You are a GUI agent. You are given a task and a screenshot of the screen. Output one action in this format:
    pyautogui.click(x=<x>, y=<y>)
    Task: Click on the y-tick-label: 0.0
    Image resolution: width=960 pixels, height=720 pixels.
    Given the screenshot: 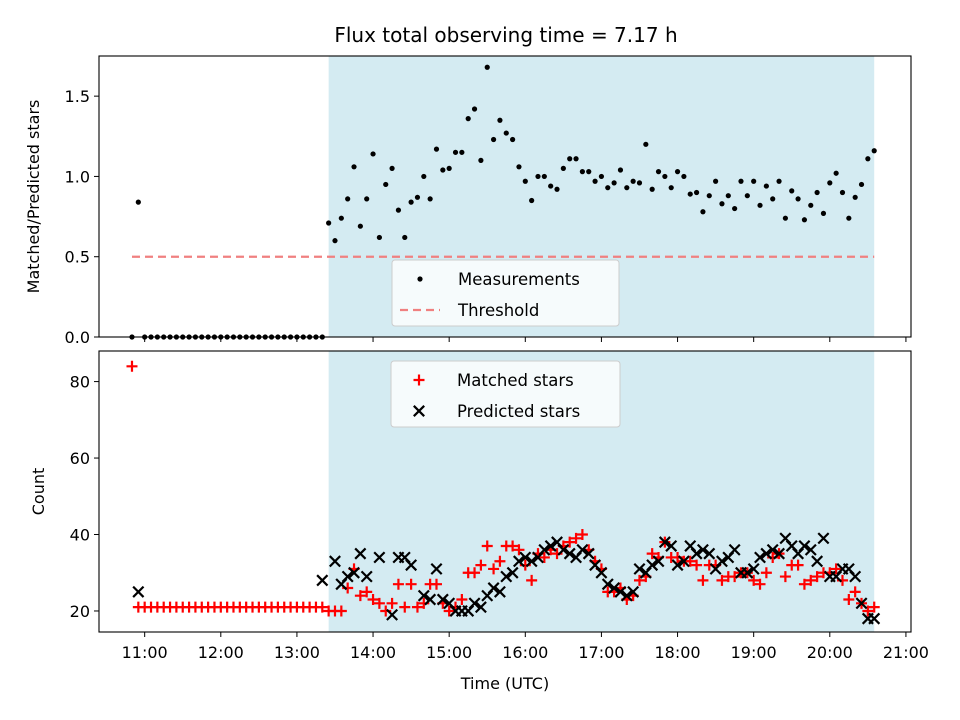 What is the action you would take?
    pyautogui.click(x=77, y=337)
    